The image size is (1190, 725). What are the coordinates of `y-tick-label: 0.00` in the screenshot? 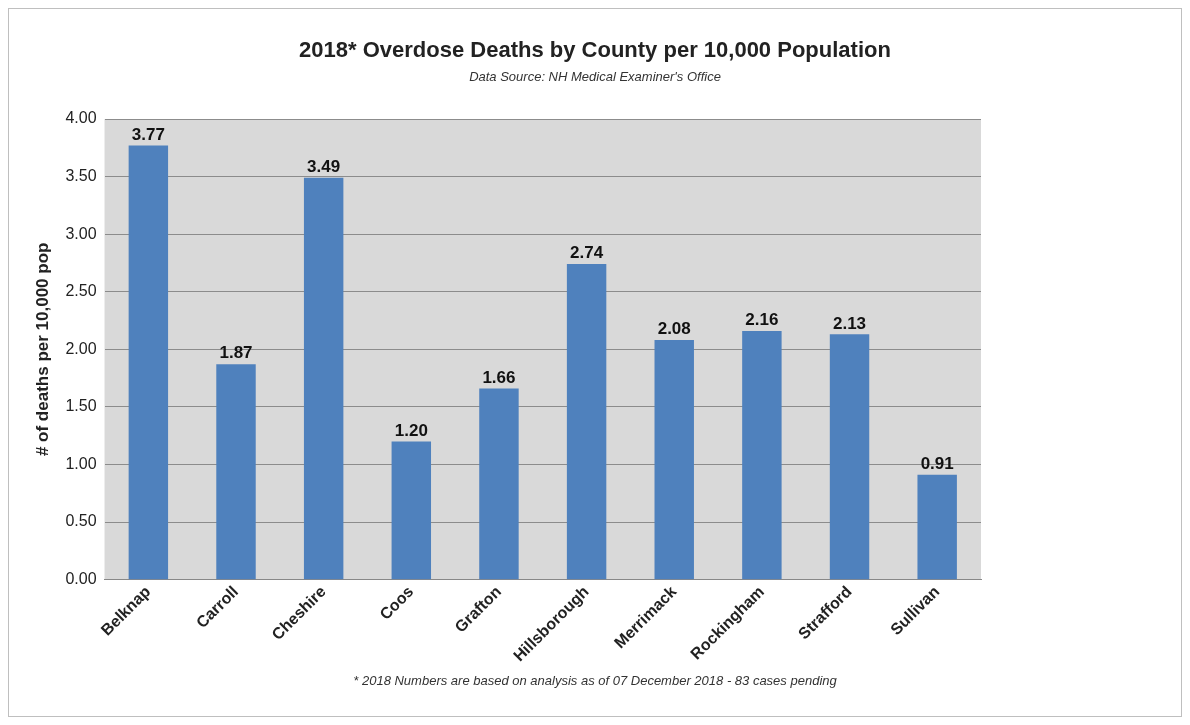 It's located at (81, 579).